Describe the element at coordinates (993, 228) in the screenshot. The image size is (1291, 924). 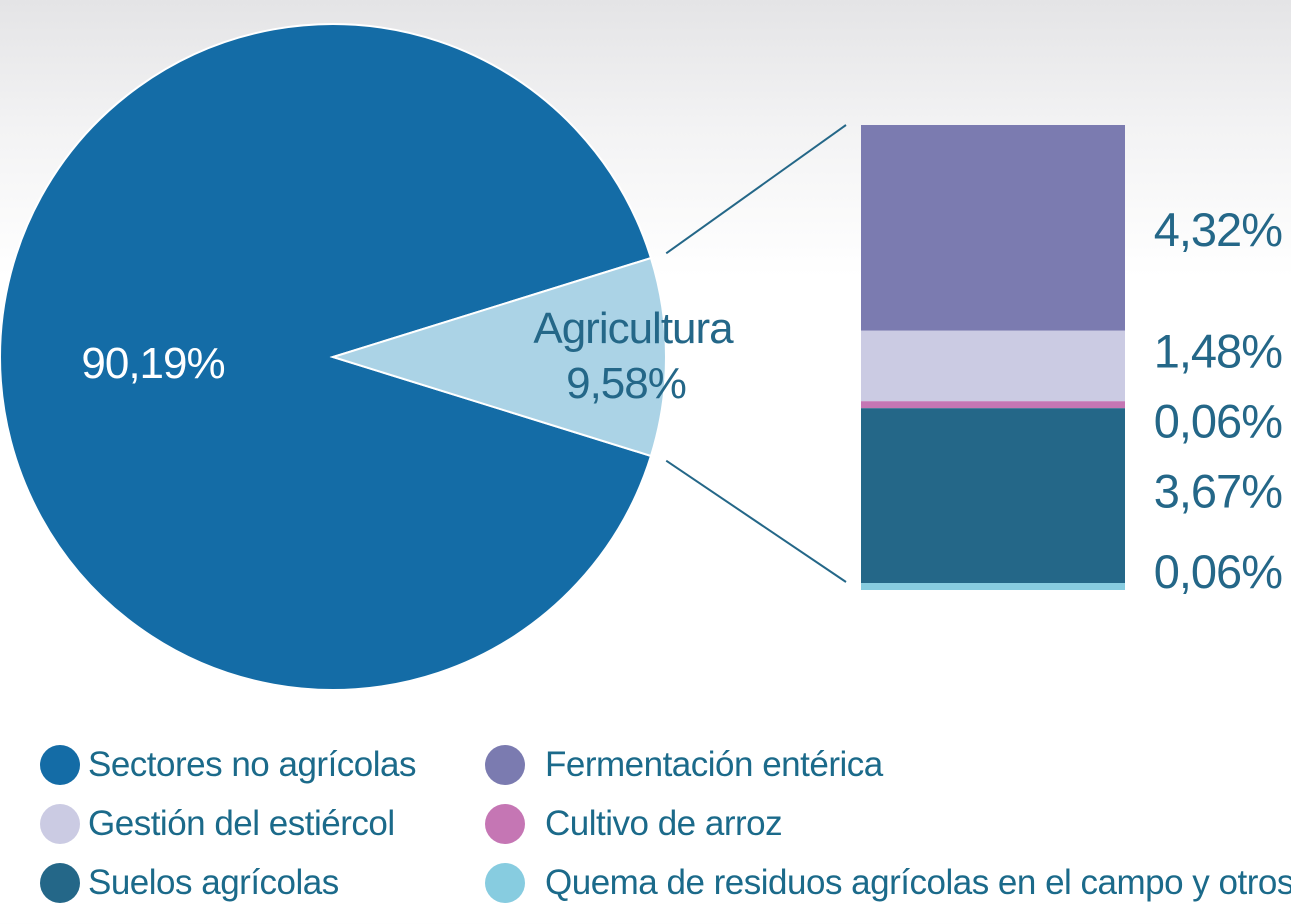
I see `bar-segment-fermentacion-enterica` at that location.